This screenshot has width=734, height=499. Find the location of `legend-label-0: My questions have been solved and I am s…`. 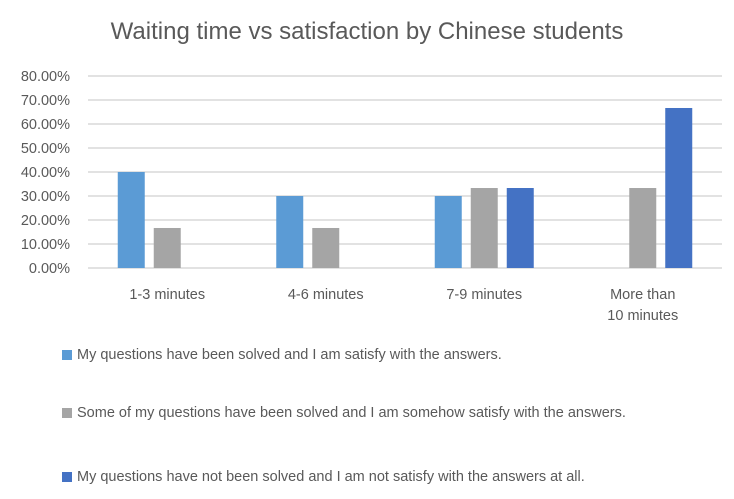

legend-label-0: My questions have been solved and I am s… is located at coordinates (289, 355).